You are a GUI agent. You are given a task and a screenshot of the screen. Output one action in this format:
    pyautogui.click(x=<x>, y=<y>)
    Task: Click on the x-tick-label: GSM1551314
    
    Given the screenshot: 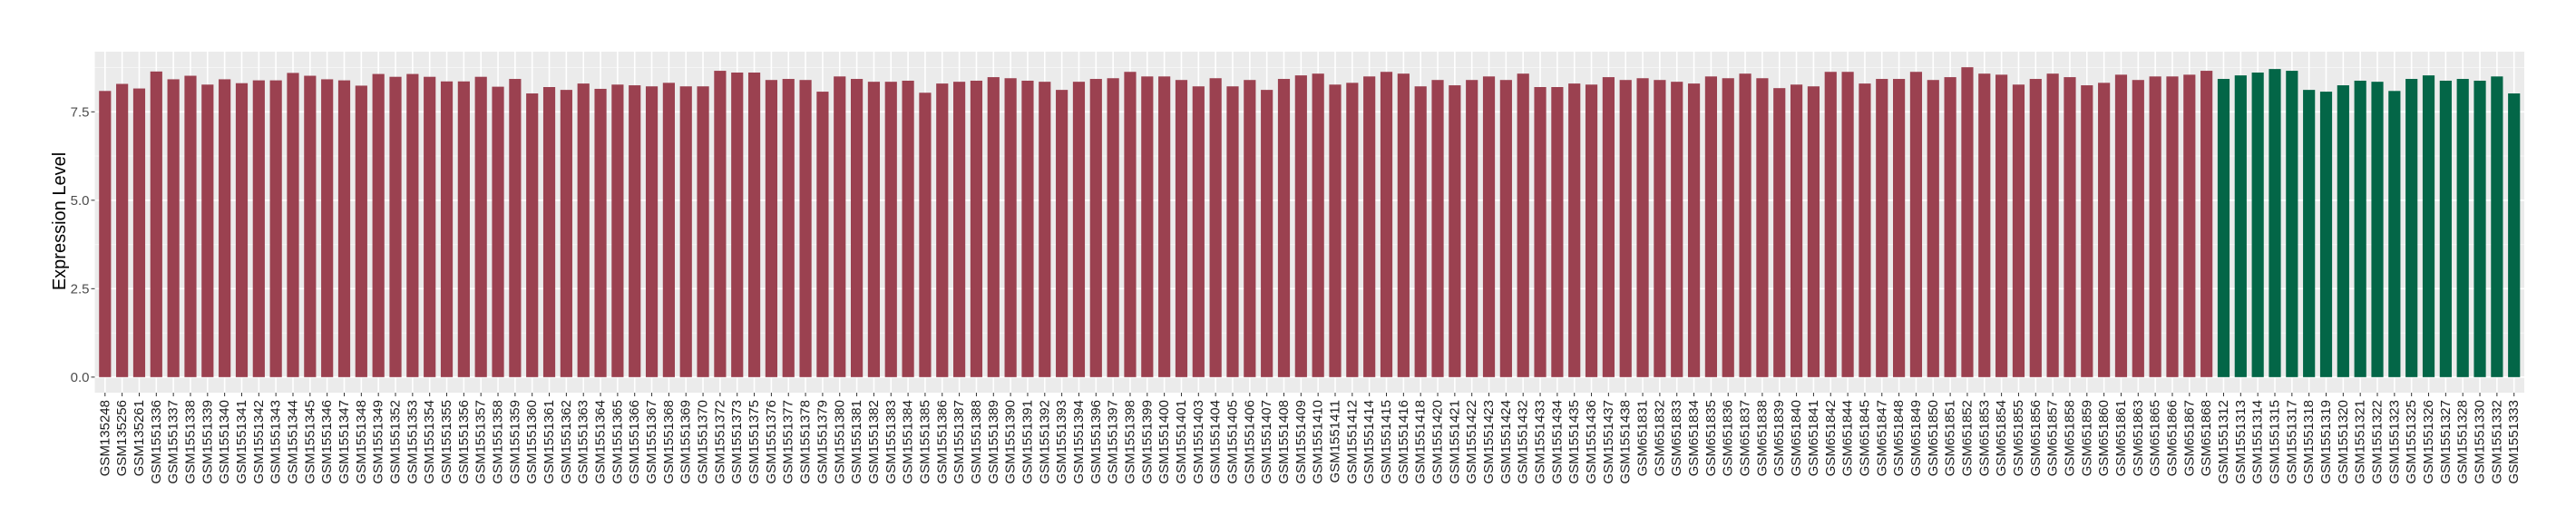 What is the action you would take?
    pyautogui.click(x=2258, y=442)
    